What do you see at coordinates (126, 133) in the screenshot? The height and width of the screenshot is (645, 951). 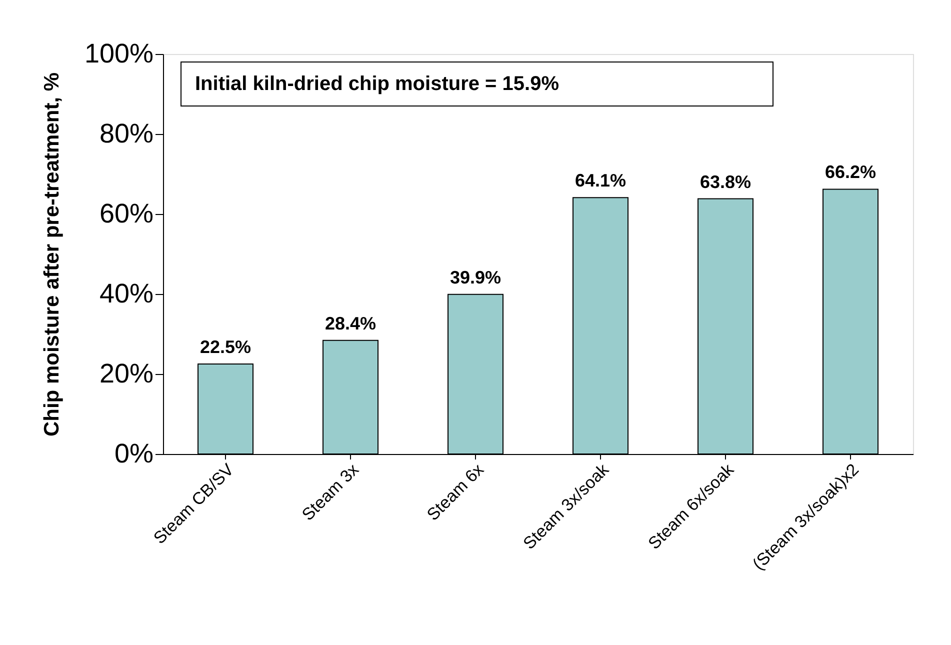 I see `y-tick-label: 80%` at bounding box center [126, 133].